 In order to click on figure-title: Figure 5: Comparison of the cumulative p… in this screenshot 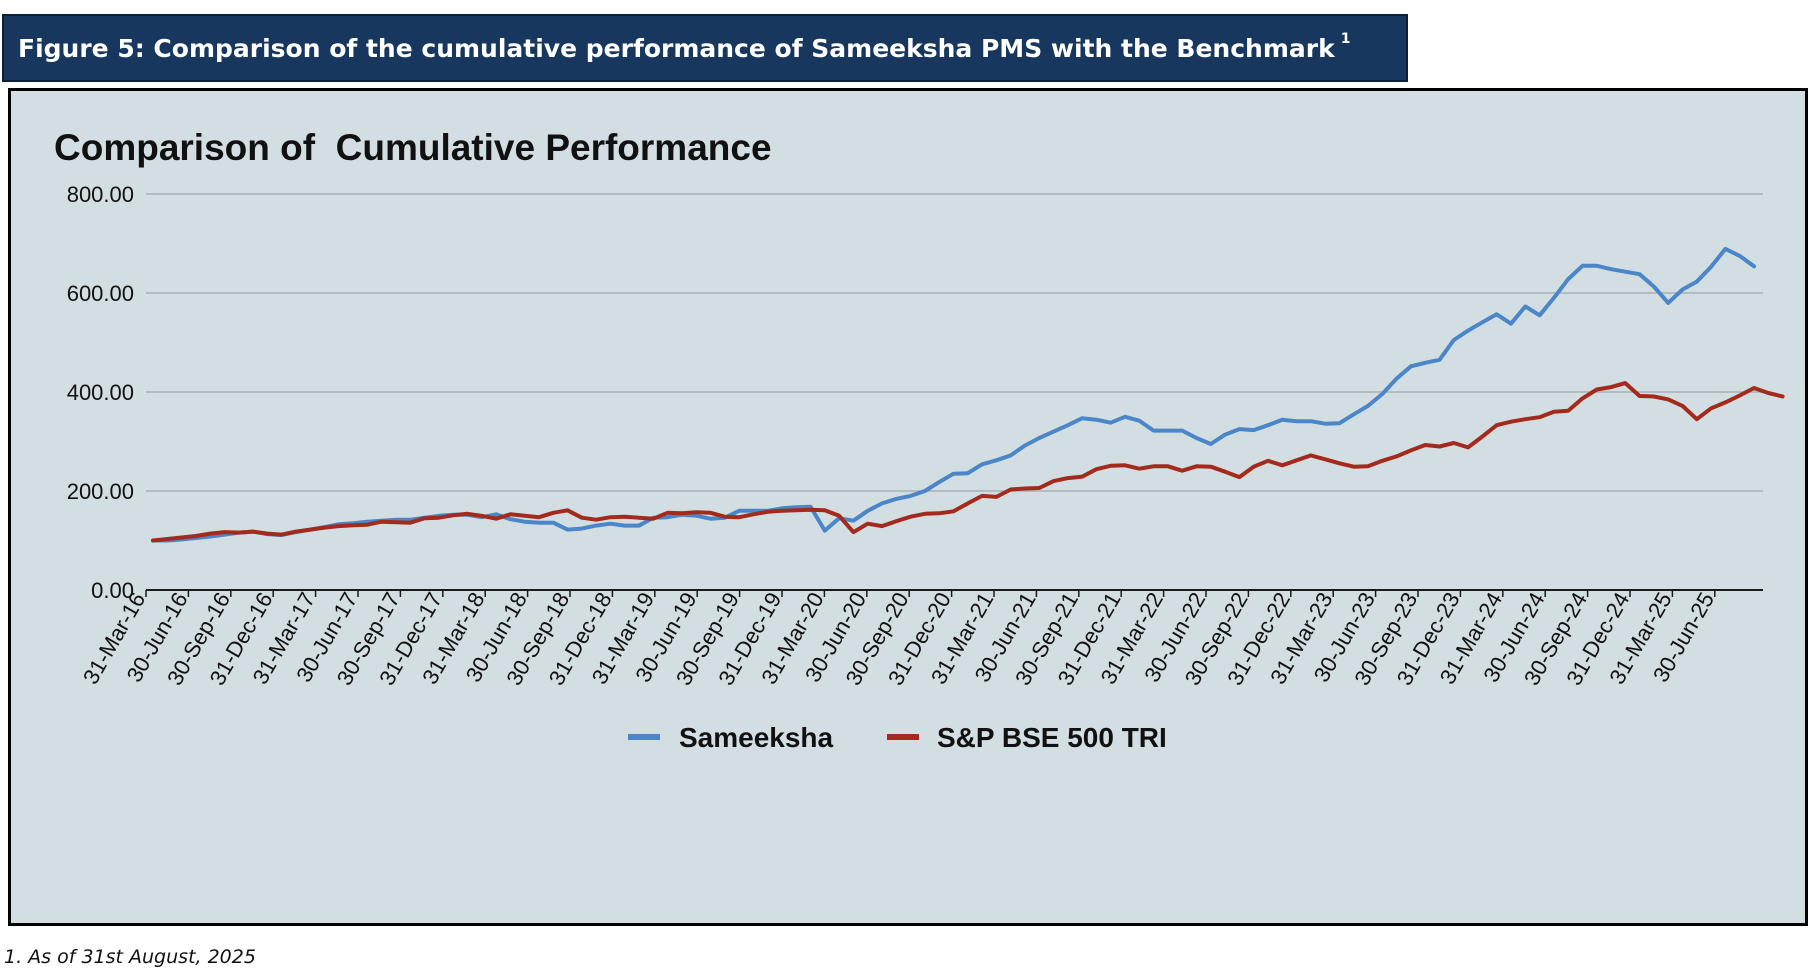, I will do `click(684, 47)`.